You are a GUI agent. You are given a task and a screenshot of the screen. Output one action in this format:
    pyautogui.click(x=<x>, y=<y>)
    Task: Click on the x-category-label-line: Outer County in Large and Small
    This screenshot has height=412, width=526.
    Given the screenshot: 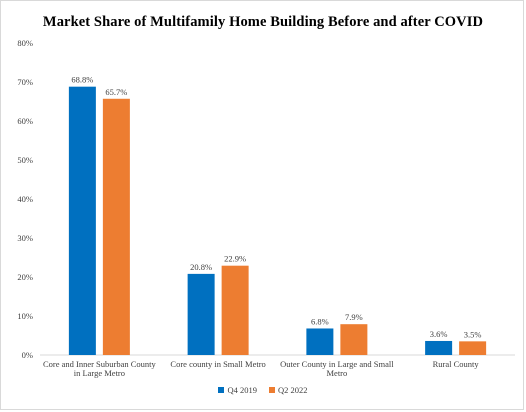 What is the action you would take?
    pyautogui.click(x=337, y=364)
    